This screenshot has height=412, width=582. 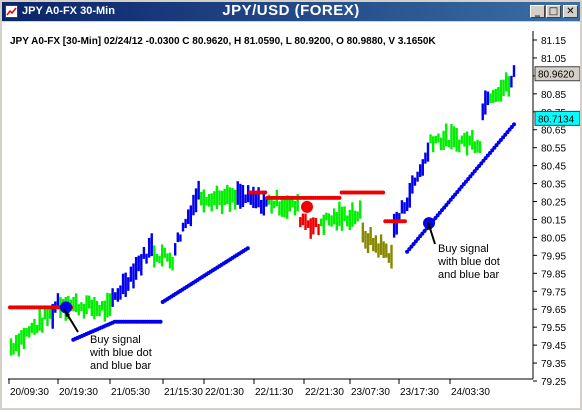 I want to click on chart-title: JPY/USD (FOREX), so click(x=291, y=10).